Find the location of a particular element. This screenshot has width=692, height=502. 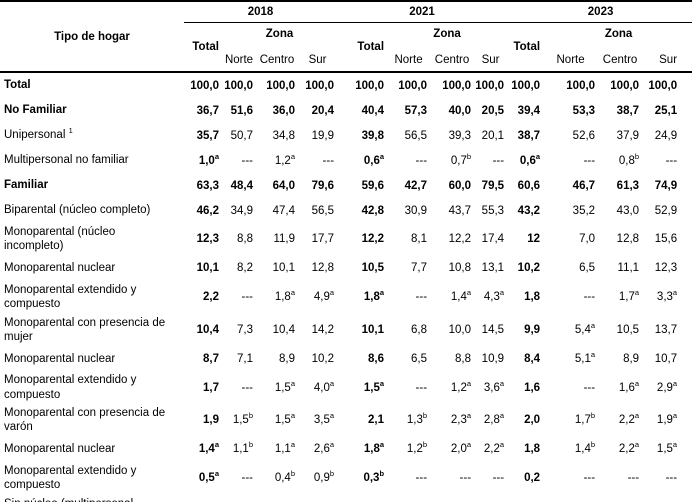

total-column-header-2018: Total is located at coordinates (205, 47).